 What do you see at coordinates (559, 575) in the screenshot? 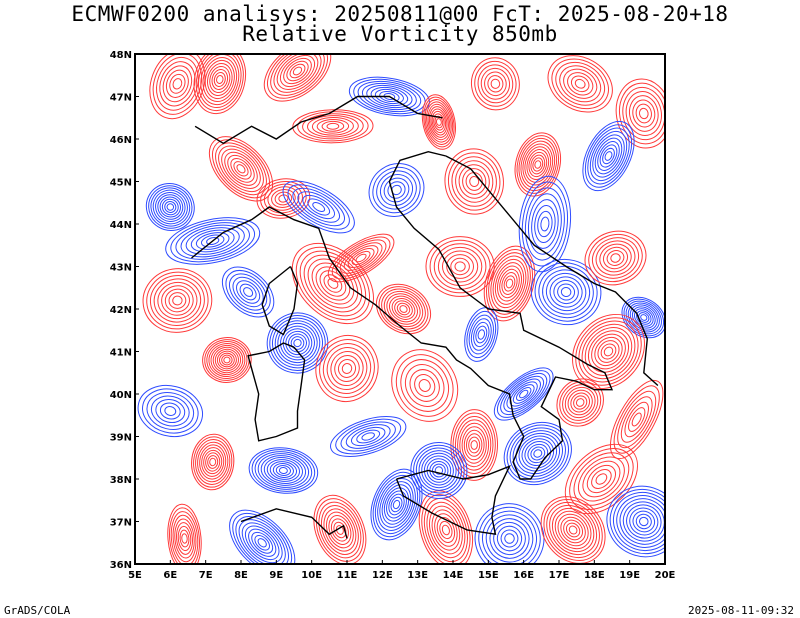
I see `lon-tick-label: 17E` at bounding box center [559, 575].